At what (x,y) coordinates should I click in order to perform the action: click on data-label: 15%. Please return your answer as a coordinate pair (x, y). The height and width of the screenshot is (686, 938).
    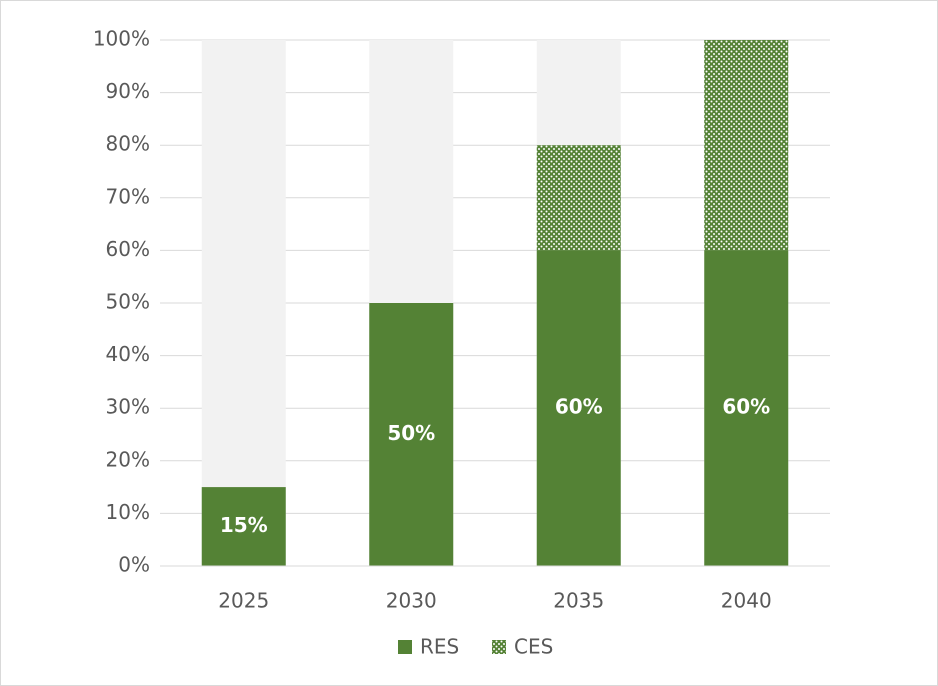
    Looking at the image, I should click on (244, 525).